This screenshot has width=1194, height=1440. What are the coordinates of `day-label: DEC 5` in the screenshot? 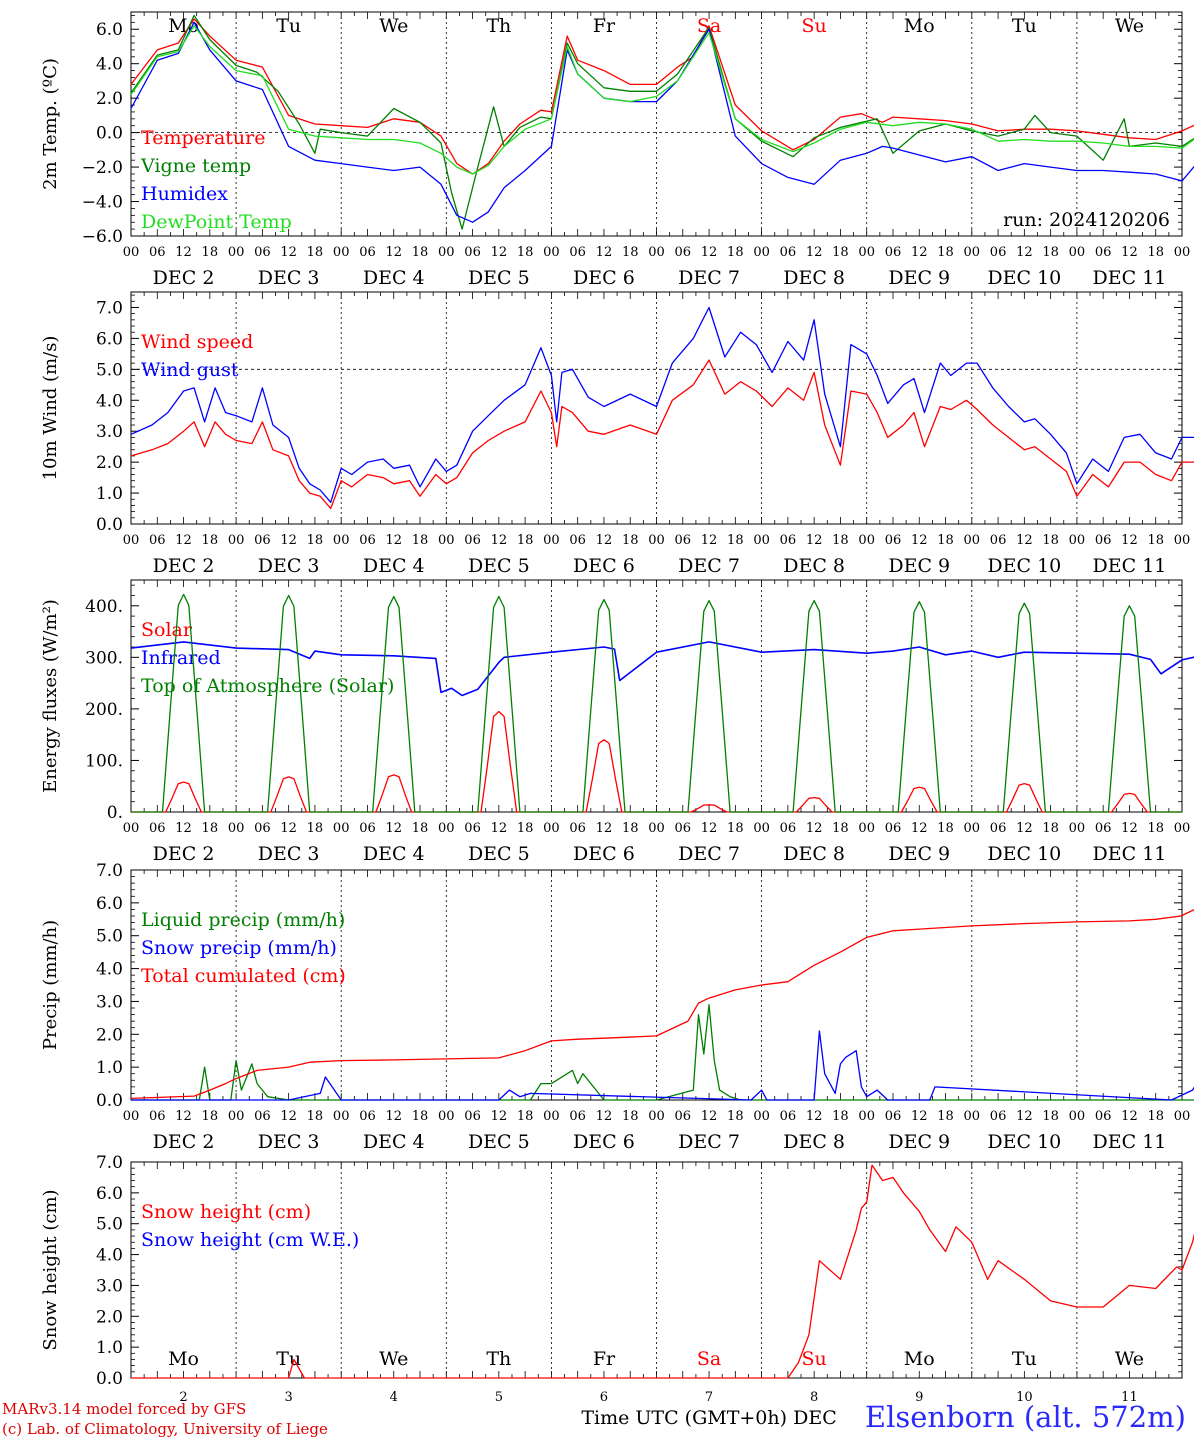 It's located at (499, 278).